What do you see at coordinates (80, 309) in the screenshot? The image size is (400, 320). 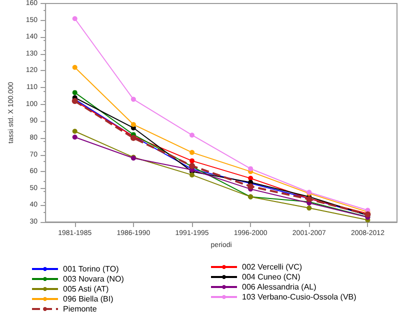 I see `legend-label: Piemonte` at bounding box center [80, 309].